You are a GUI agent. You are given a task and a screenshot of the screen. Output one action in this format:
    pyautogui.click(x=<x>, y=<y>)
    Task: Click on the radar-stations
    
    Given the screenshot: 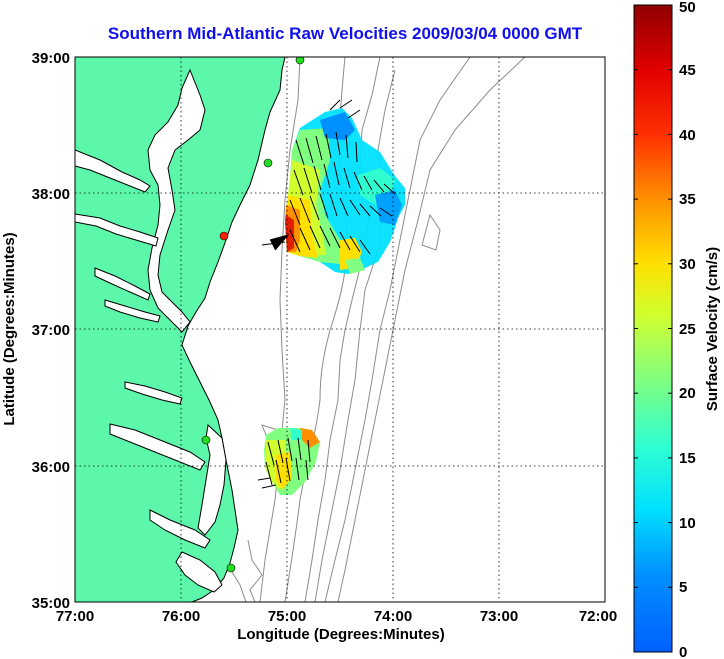 What is the action you would take?
    pyautogui.click(x=253, y=315)
    